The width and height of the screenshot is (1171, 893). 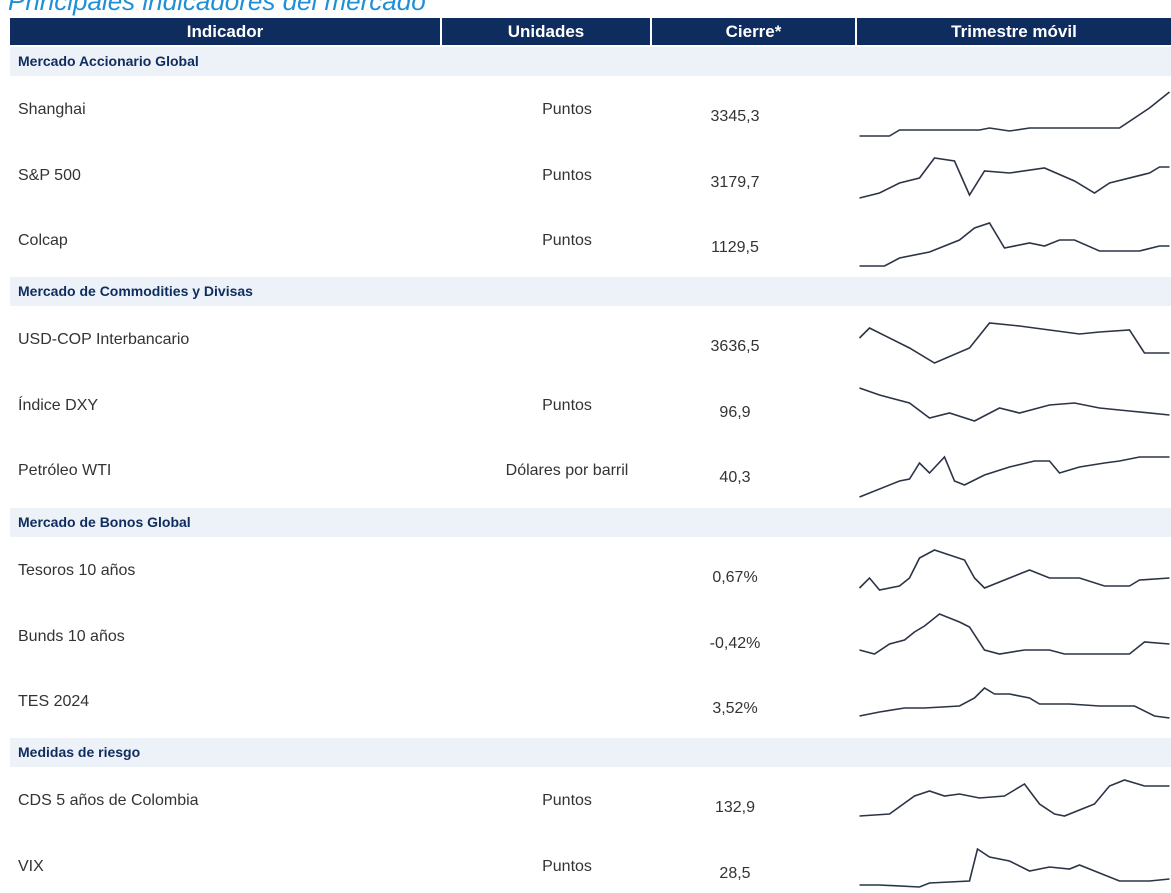 What do you see at coordinates (225, 31) in the screenshot?
I see `column-header: Indicador` at bounding box center [225, 31].